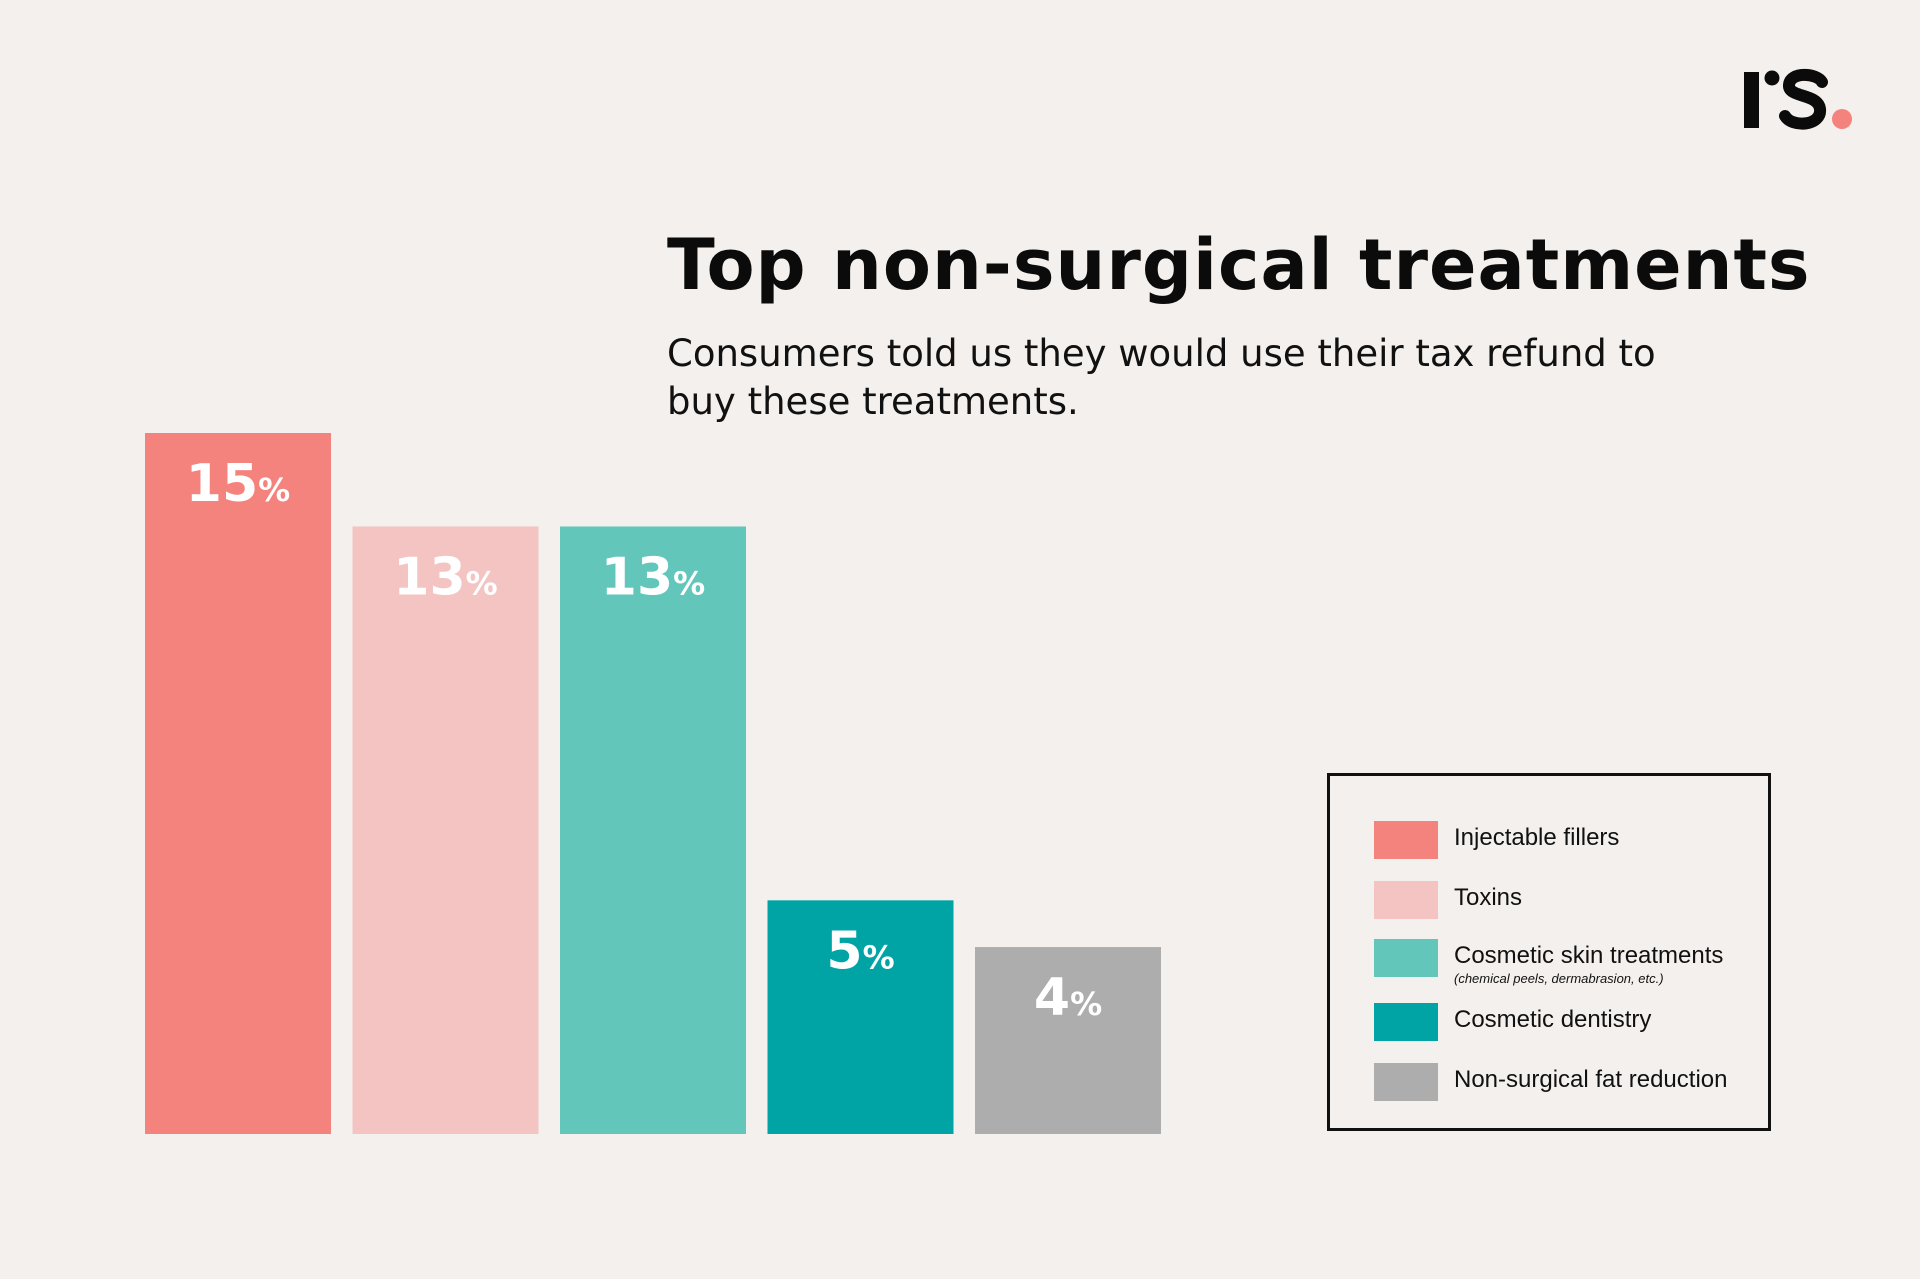 The image size is (1920, 1279). What do you see at coordinates (1798, 99) in the screenshot?
I see `rs-logo` at bounding box center [1798, 99].